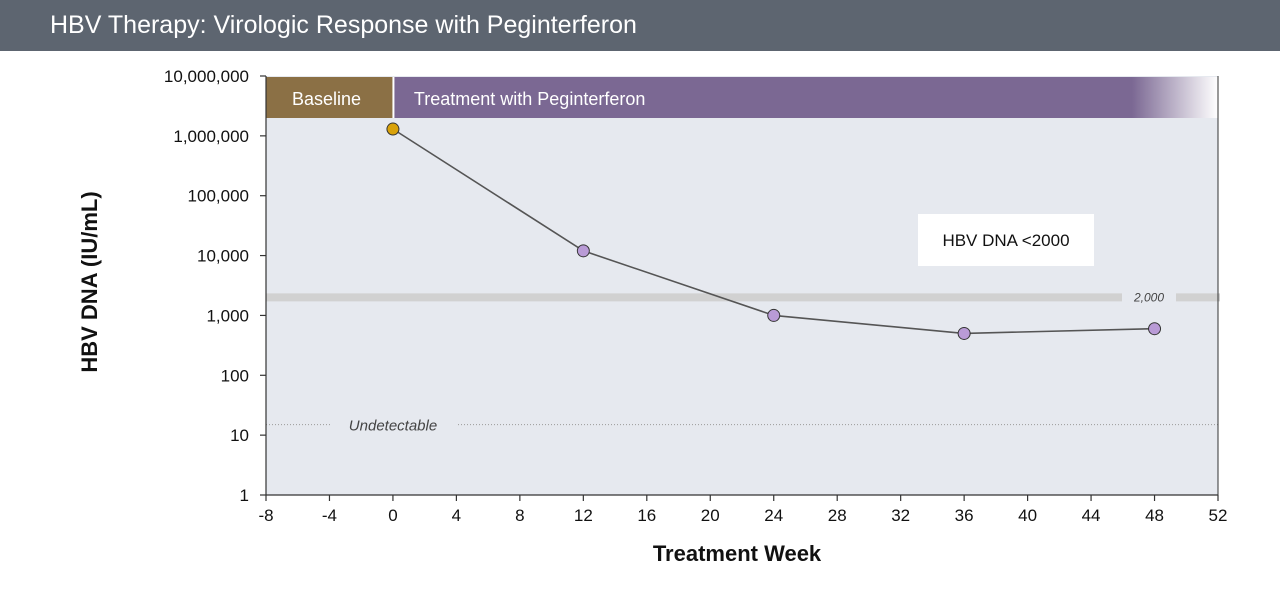 The width and height of the screenshot is (1280, 602). Describe the element at coordinates (89, 281) in the screenshot. I see `y-axis-title: HBV DNA (IU/mL)` at that location.